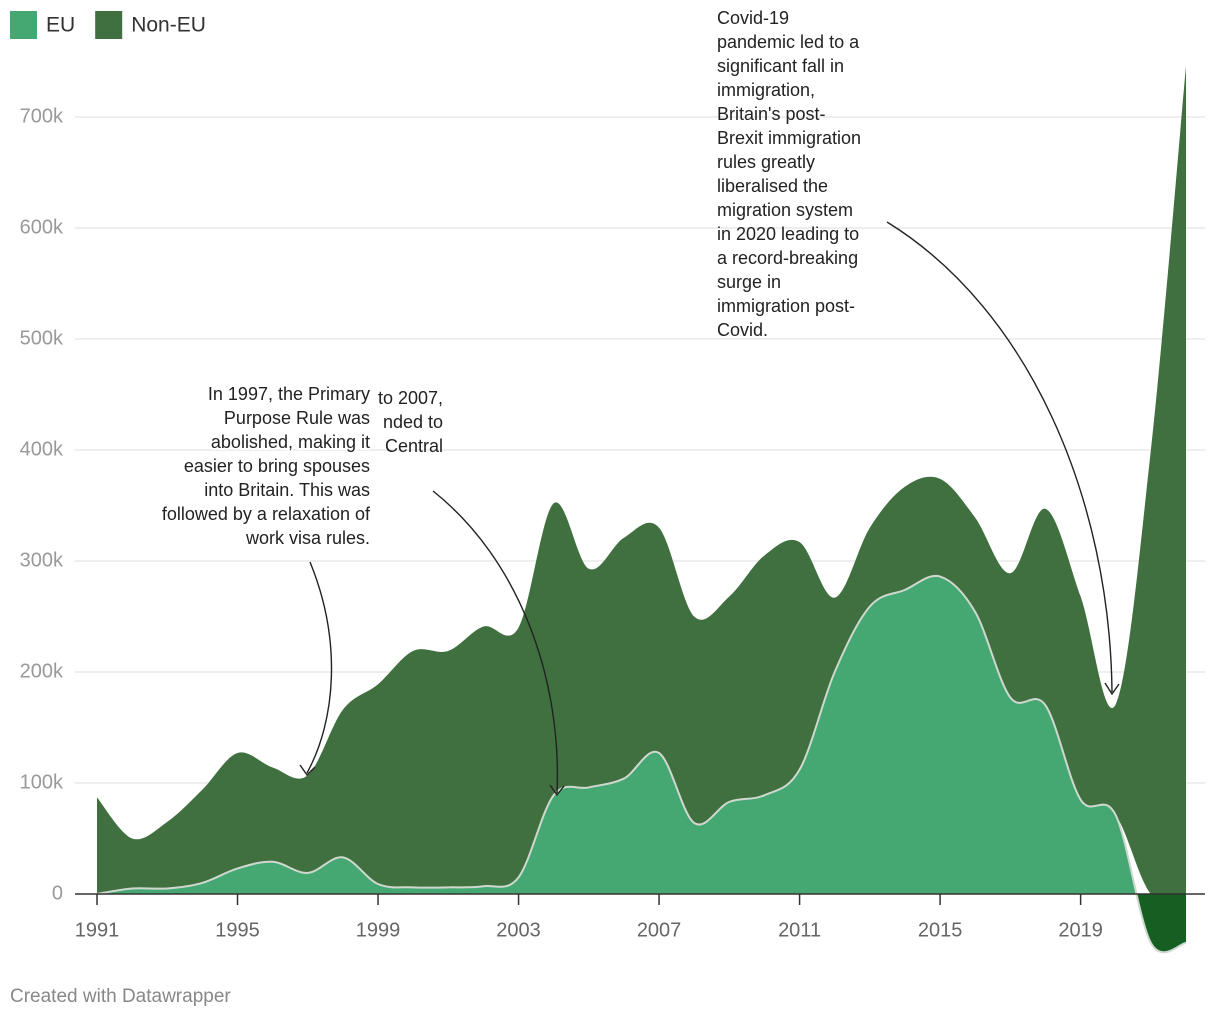 Image resolution: width=1220 pixels, height=1025 pixels. Describe the element at coordinates (289, 394) in the screenshot. I see `annotation-text: In 1997, the Primary` at that location.